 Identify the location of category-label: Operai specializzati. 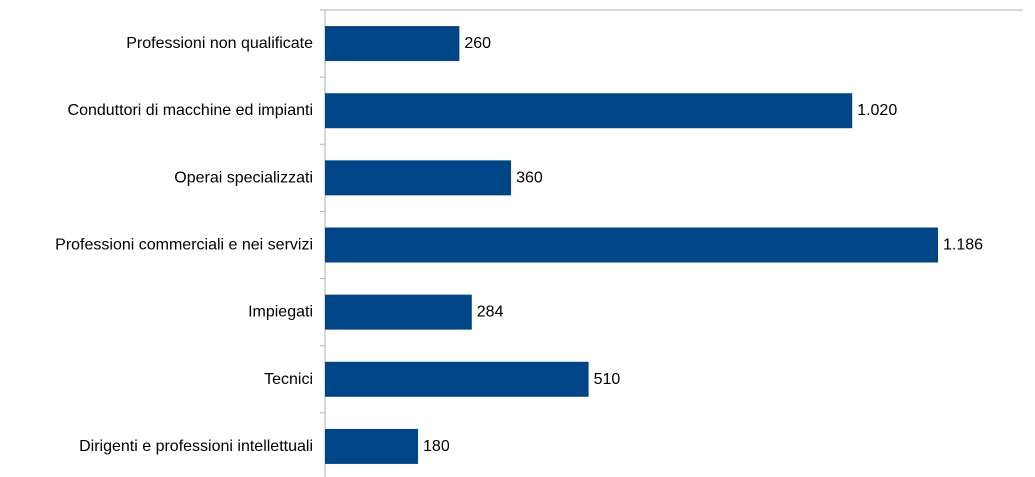
(243, 177).